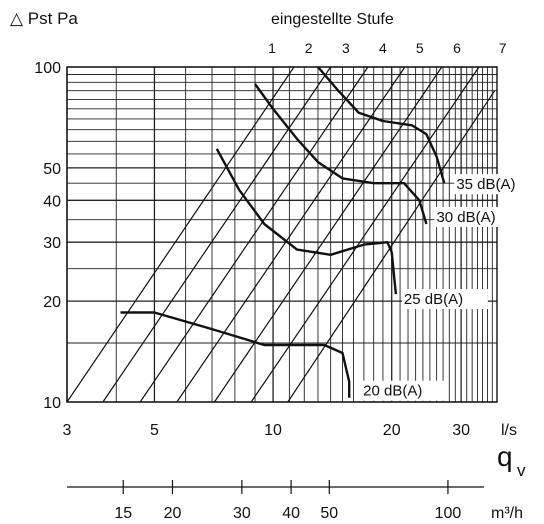 The height and width of the screenshot is (524, 544). Describe the element at coordinates (392, 430) in the screenshot. I see `x-tick-label-ls: 20` at that location.